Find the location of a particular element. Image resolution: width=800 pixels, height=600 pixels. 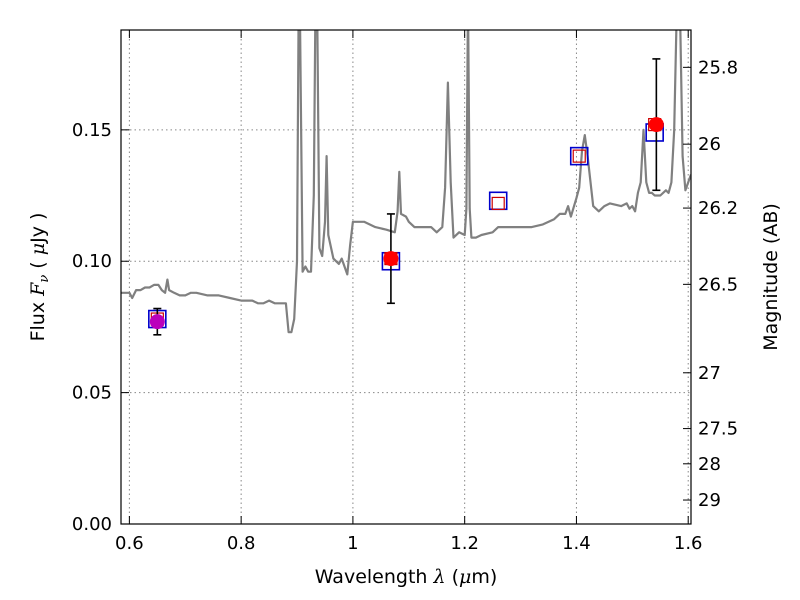

mag-tick-label: 28 is located at coordinates (709, 464).